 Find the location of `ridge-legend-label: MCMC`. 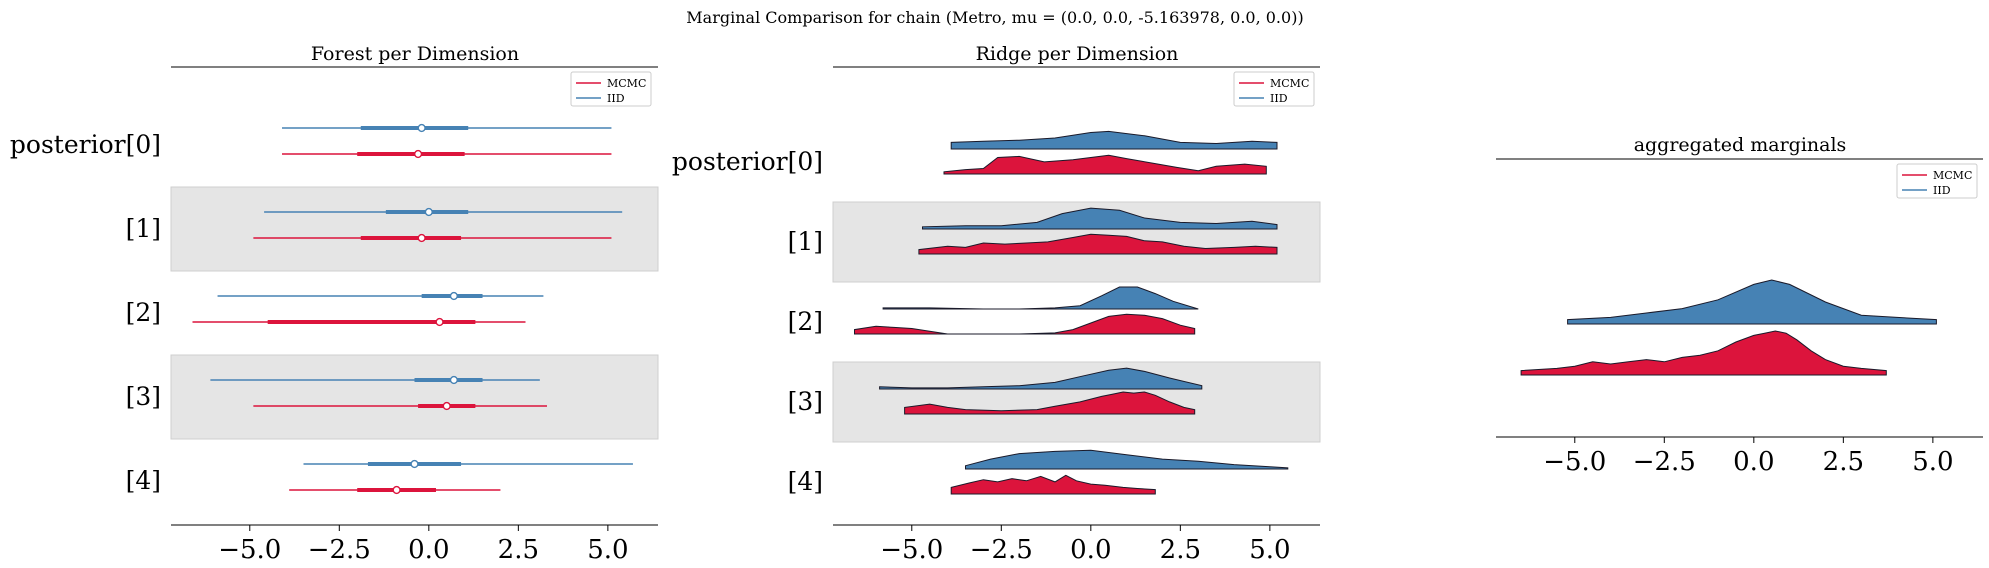

ridge-legend-label: MCMC is located at coordinates (1289, 83).